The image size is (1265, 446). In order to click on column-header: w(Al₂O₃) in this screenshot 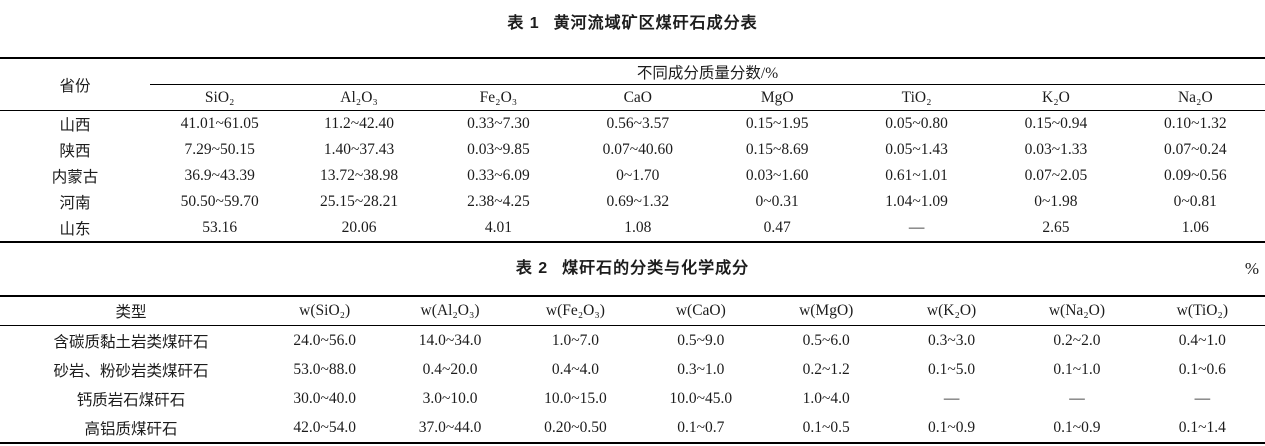, I will do `click(450, 311)`.